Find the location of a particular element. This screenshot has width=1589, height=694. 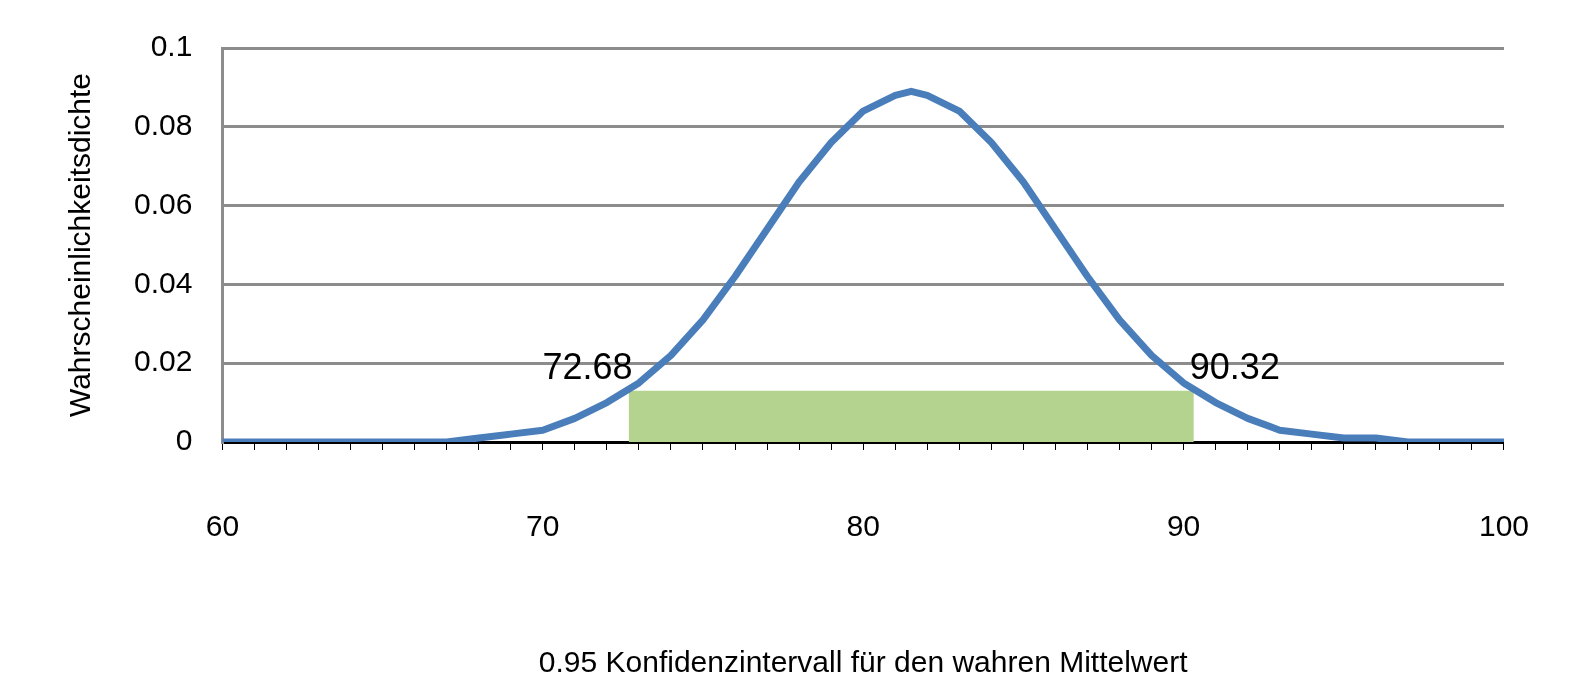

y-tick-label: 0.02 is located at coordinates (163, 361).